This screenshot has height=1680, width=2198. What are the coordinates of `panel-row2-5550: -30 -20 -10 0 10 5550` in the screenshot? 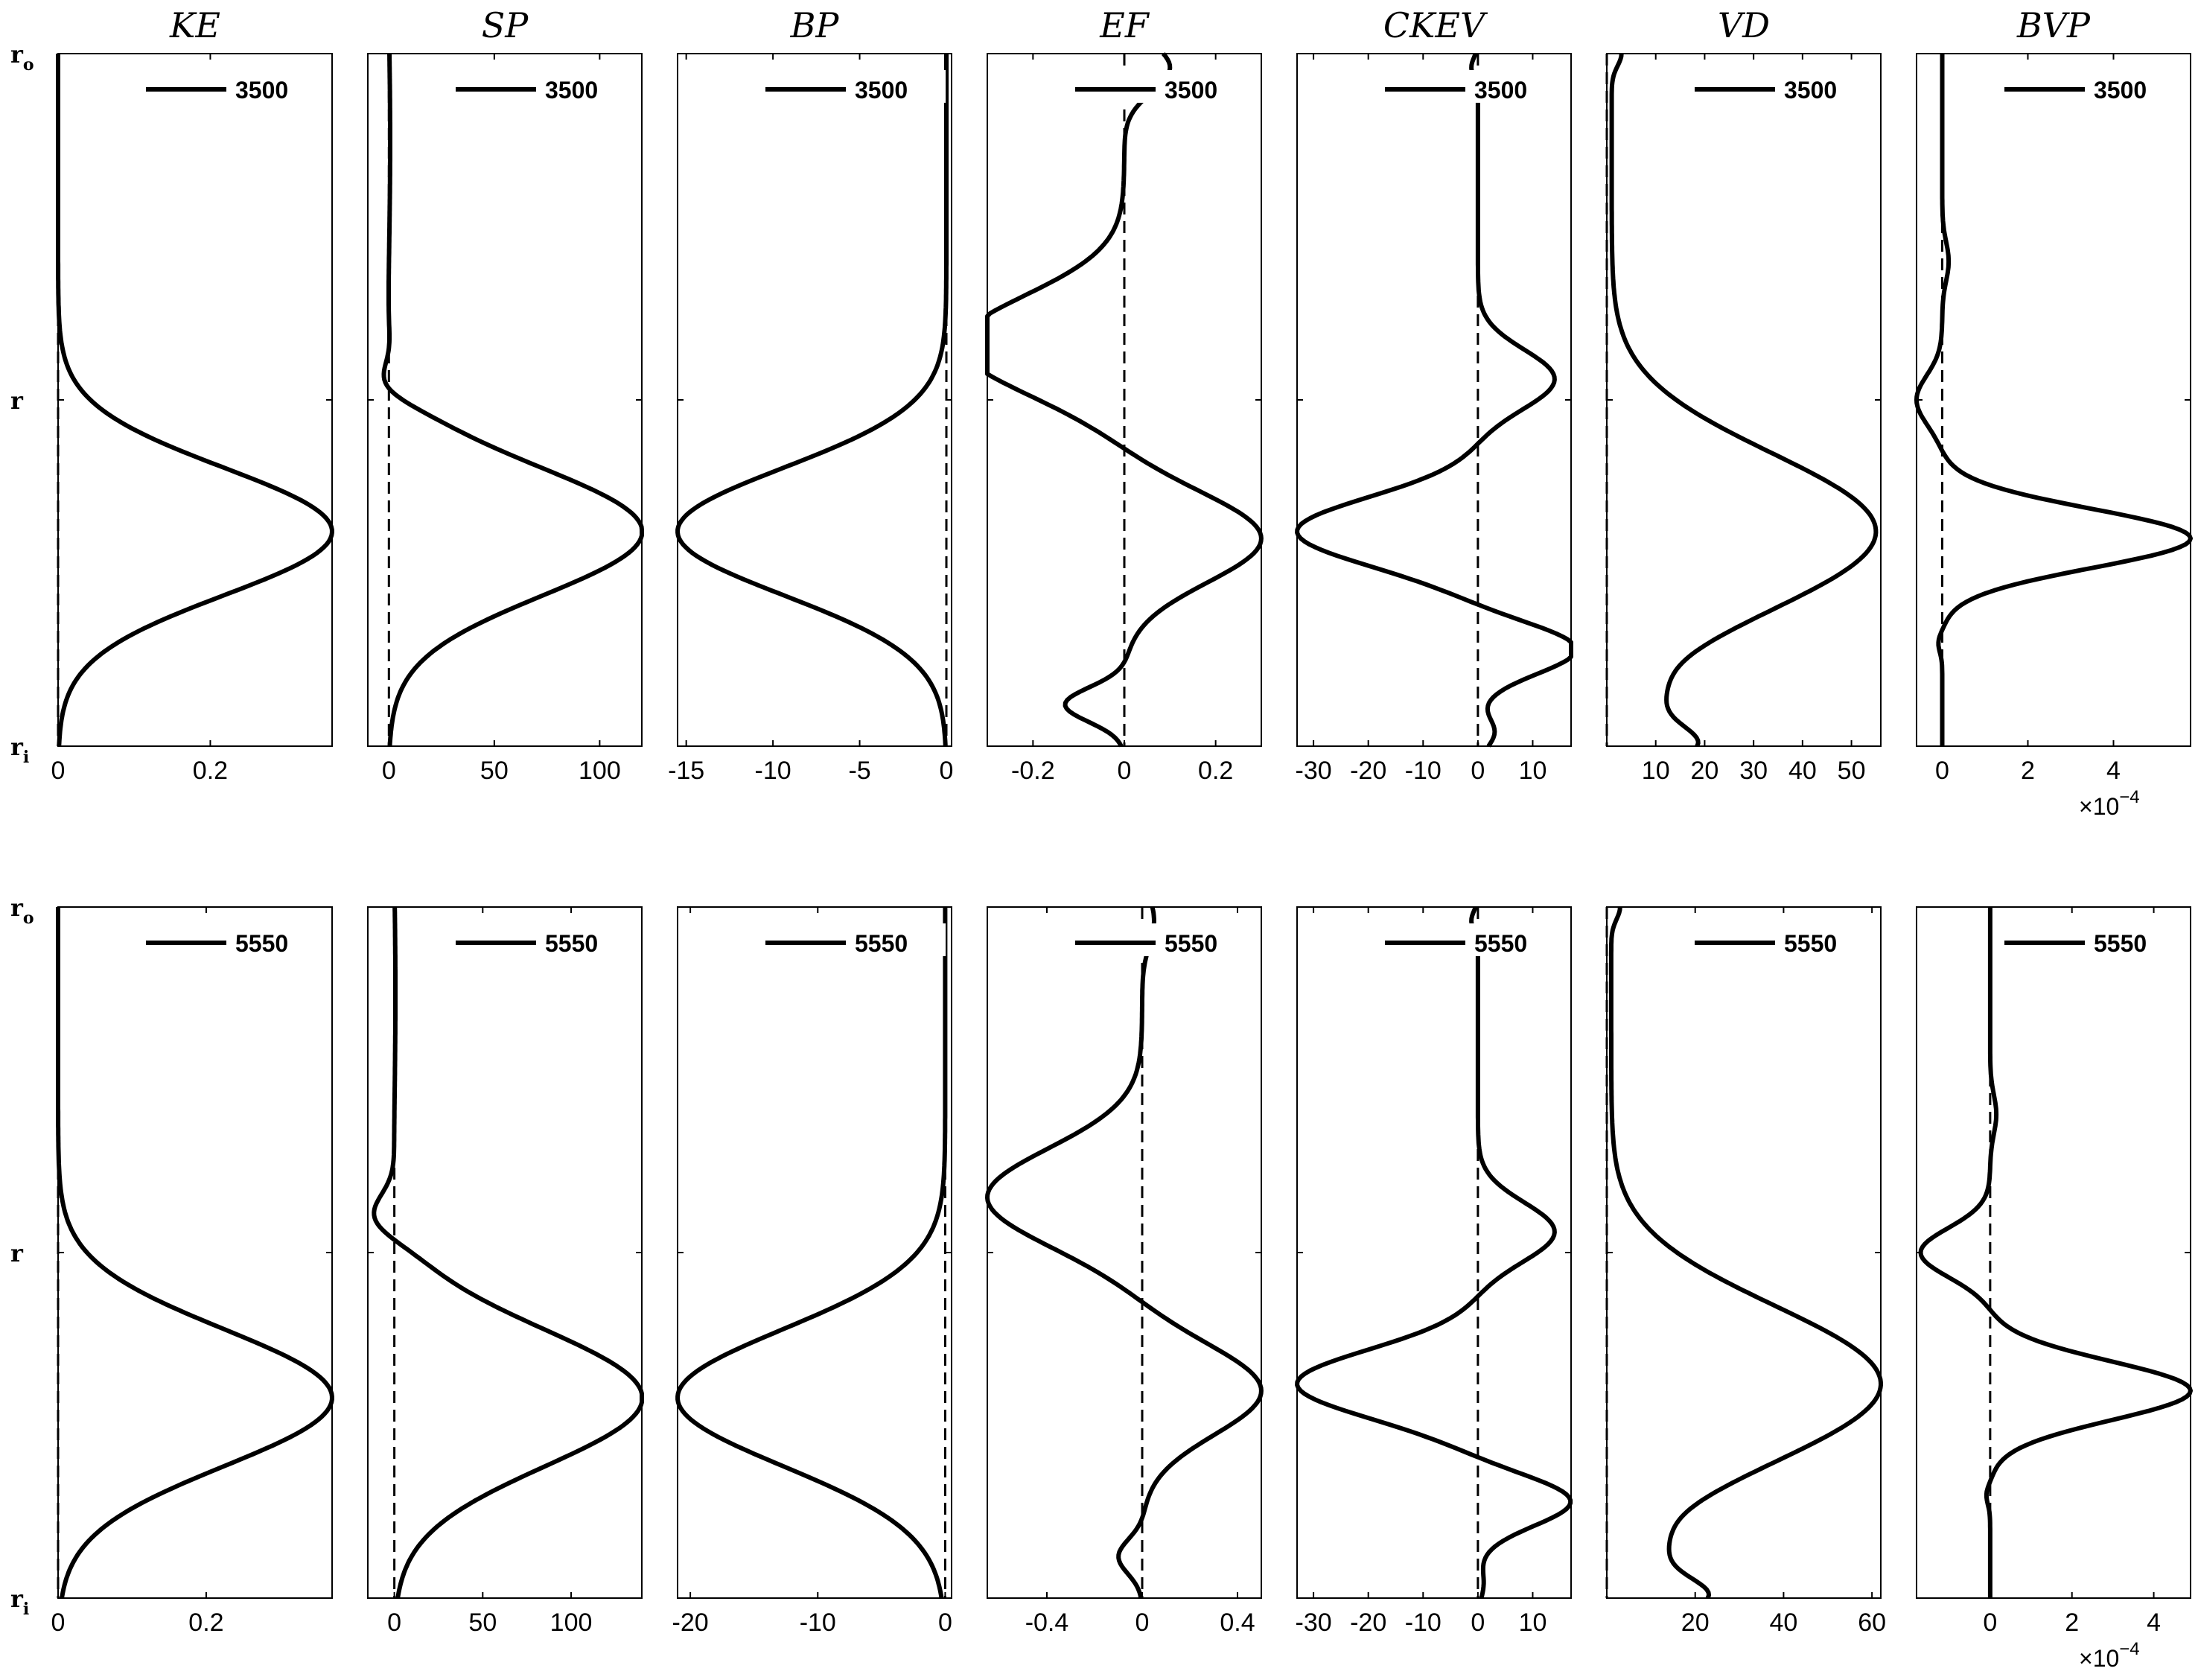 It's located at (1434, 1271).